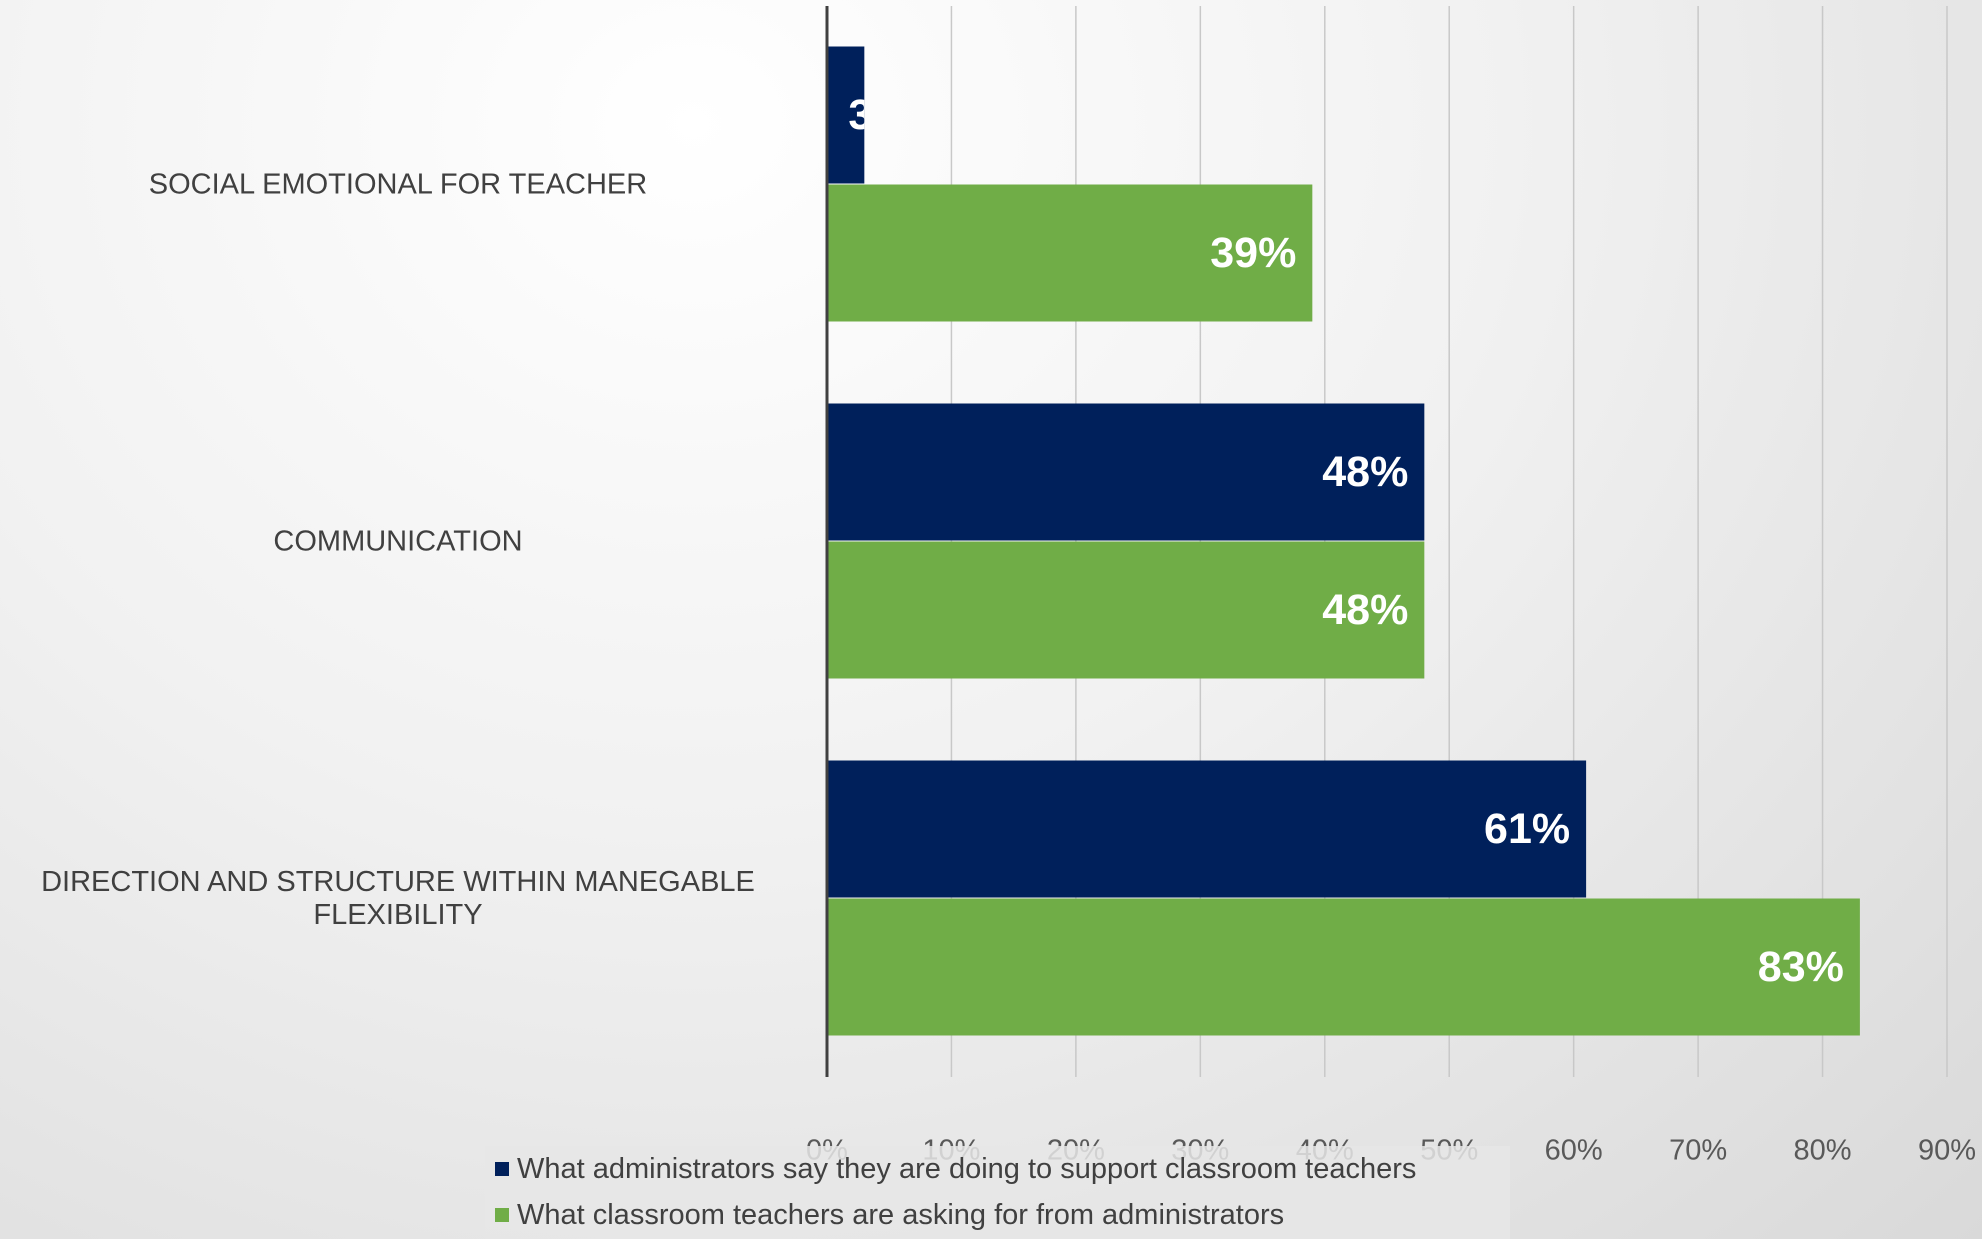 The width and height of the screenshot is (1982, 1239). I want to click on x-tick-label: 80%, so click(1823, 1151).